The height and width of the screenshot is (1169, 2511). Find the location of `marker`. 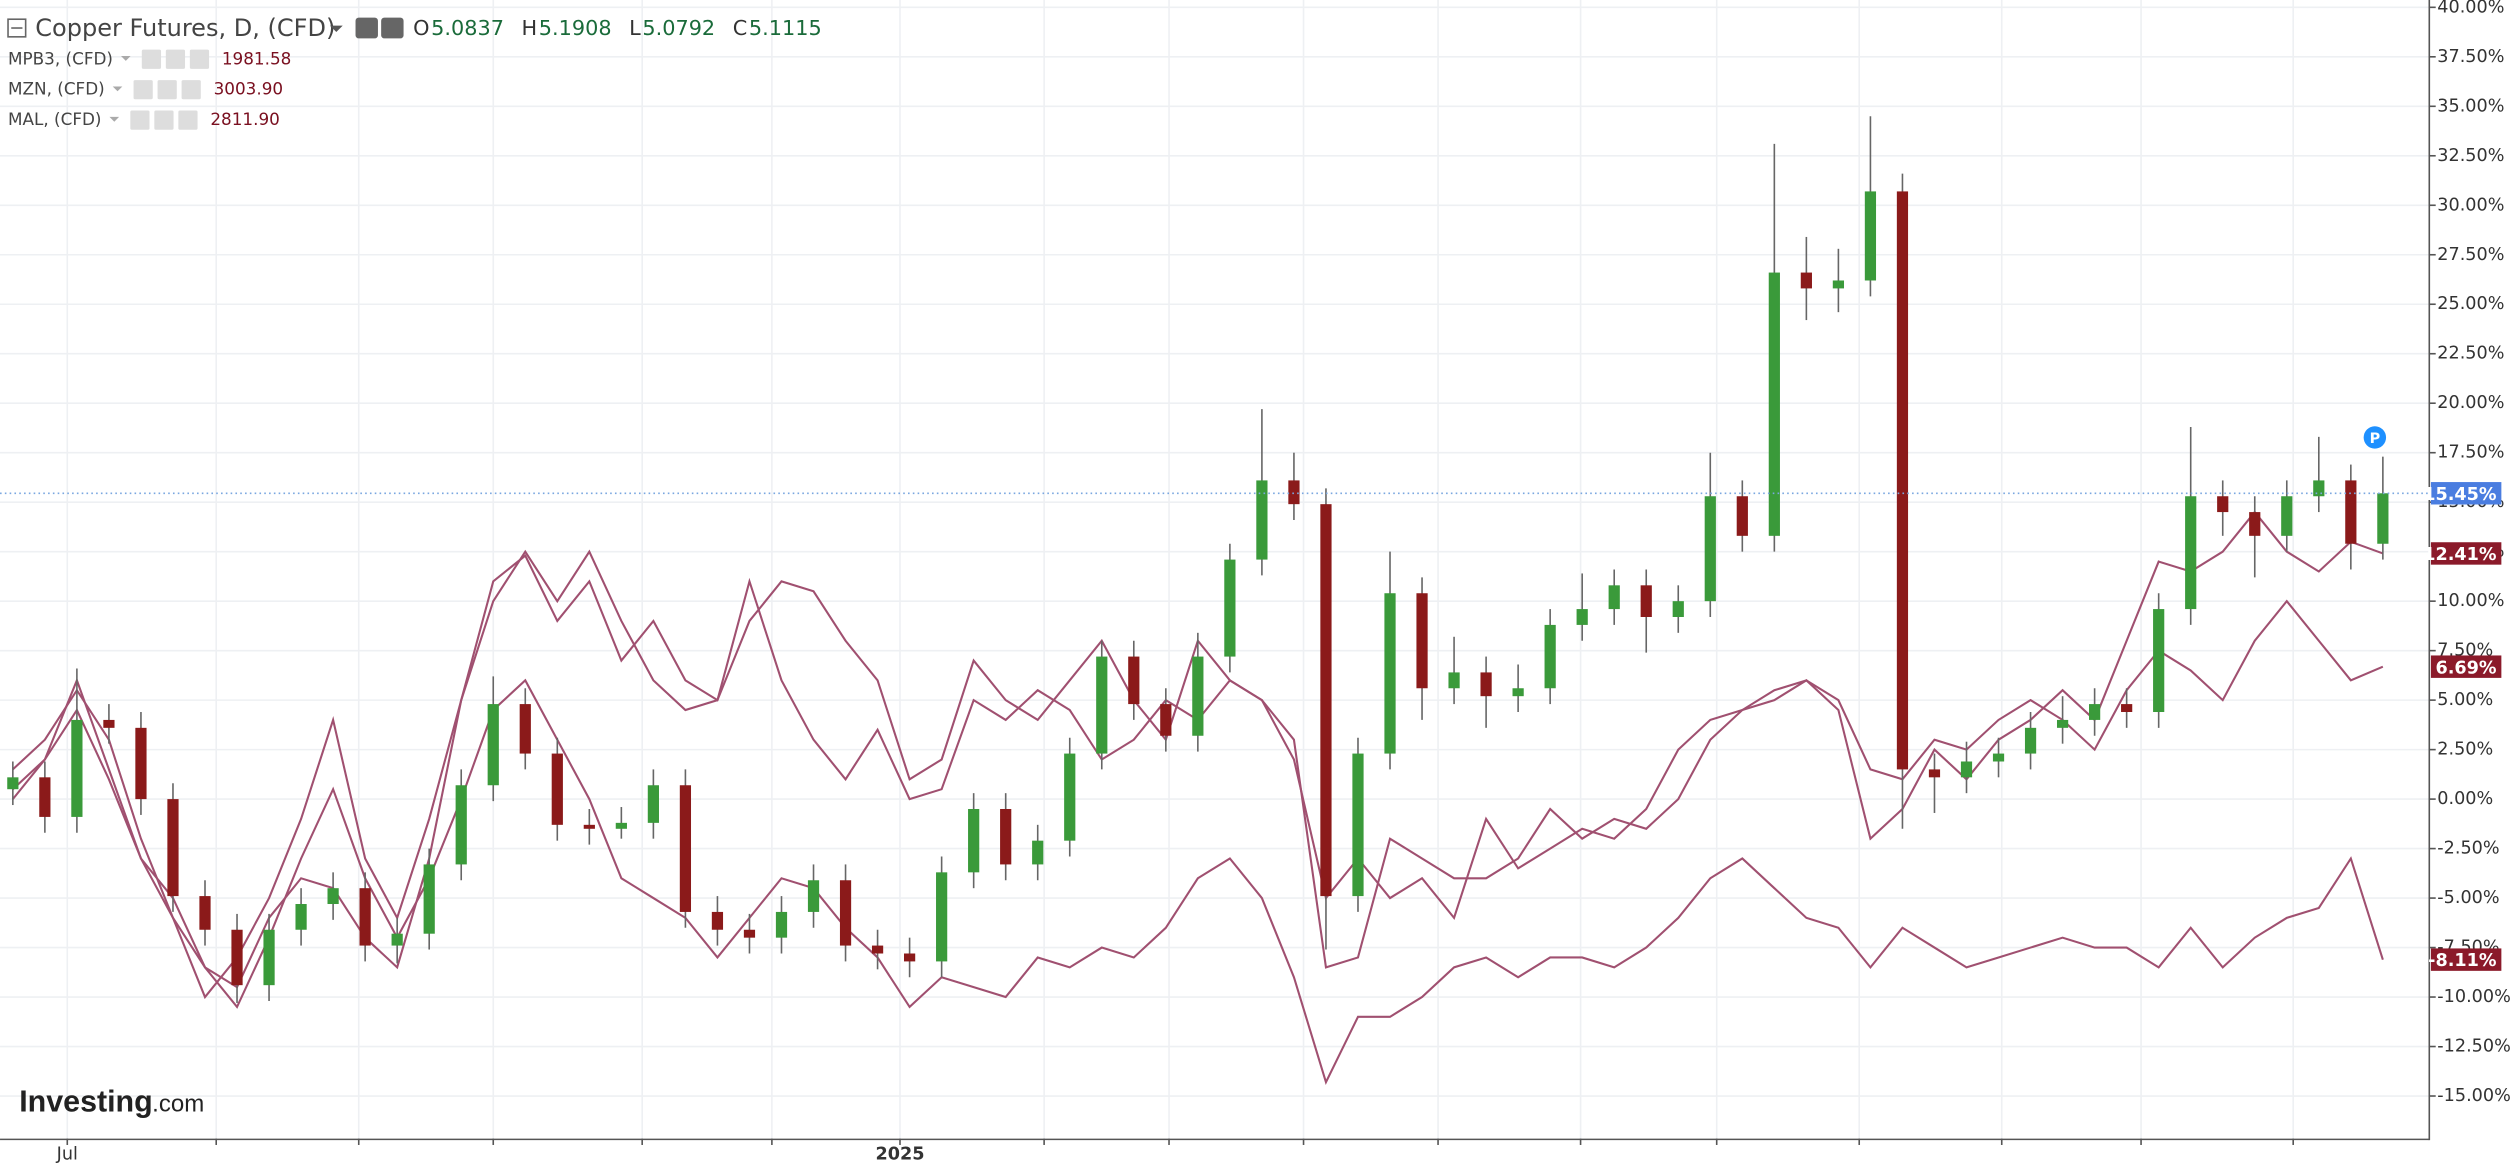

marker is located at coordinates (2375, 437).